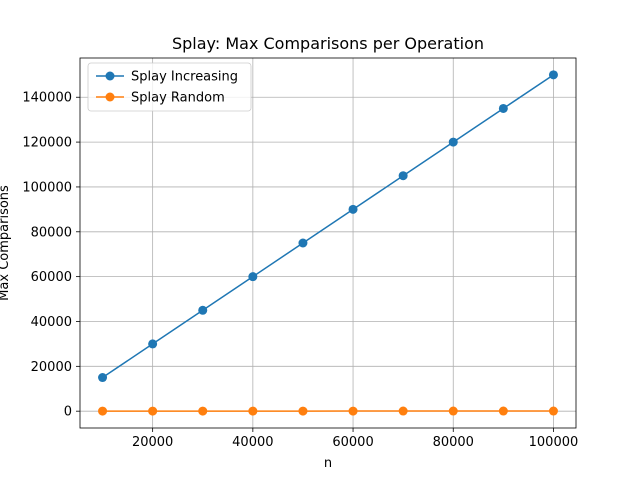 The width and height of the screenshot is (640, 480). What do you see at coordinates (51, 232) in the screenshot?
I see `y-tick-label: 80000` at bounding box center [51, 232].